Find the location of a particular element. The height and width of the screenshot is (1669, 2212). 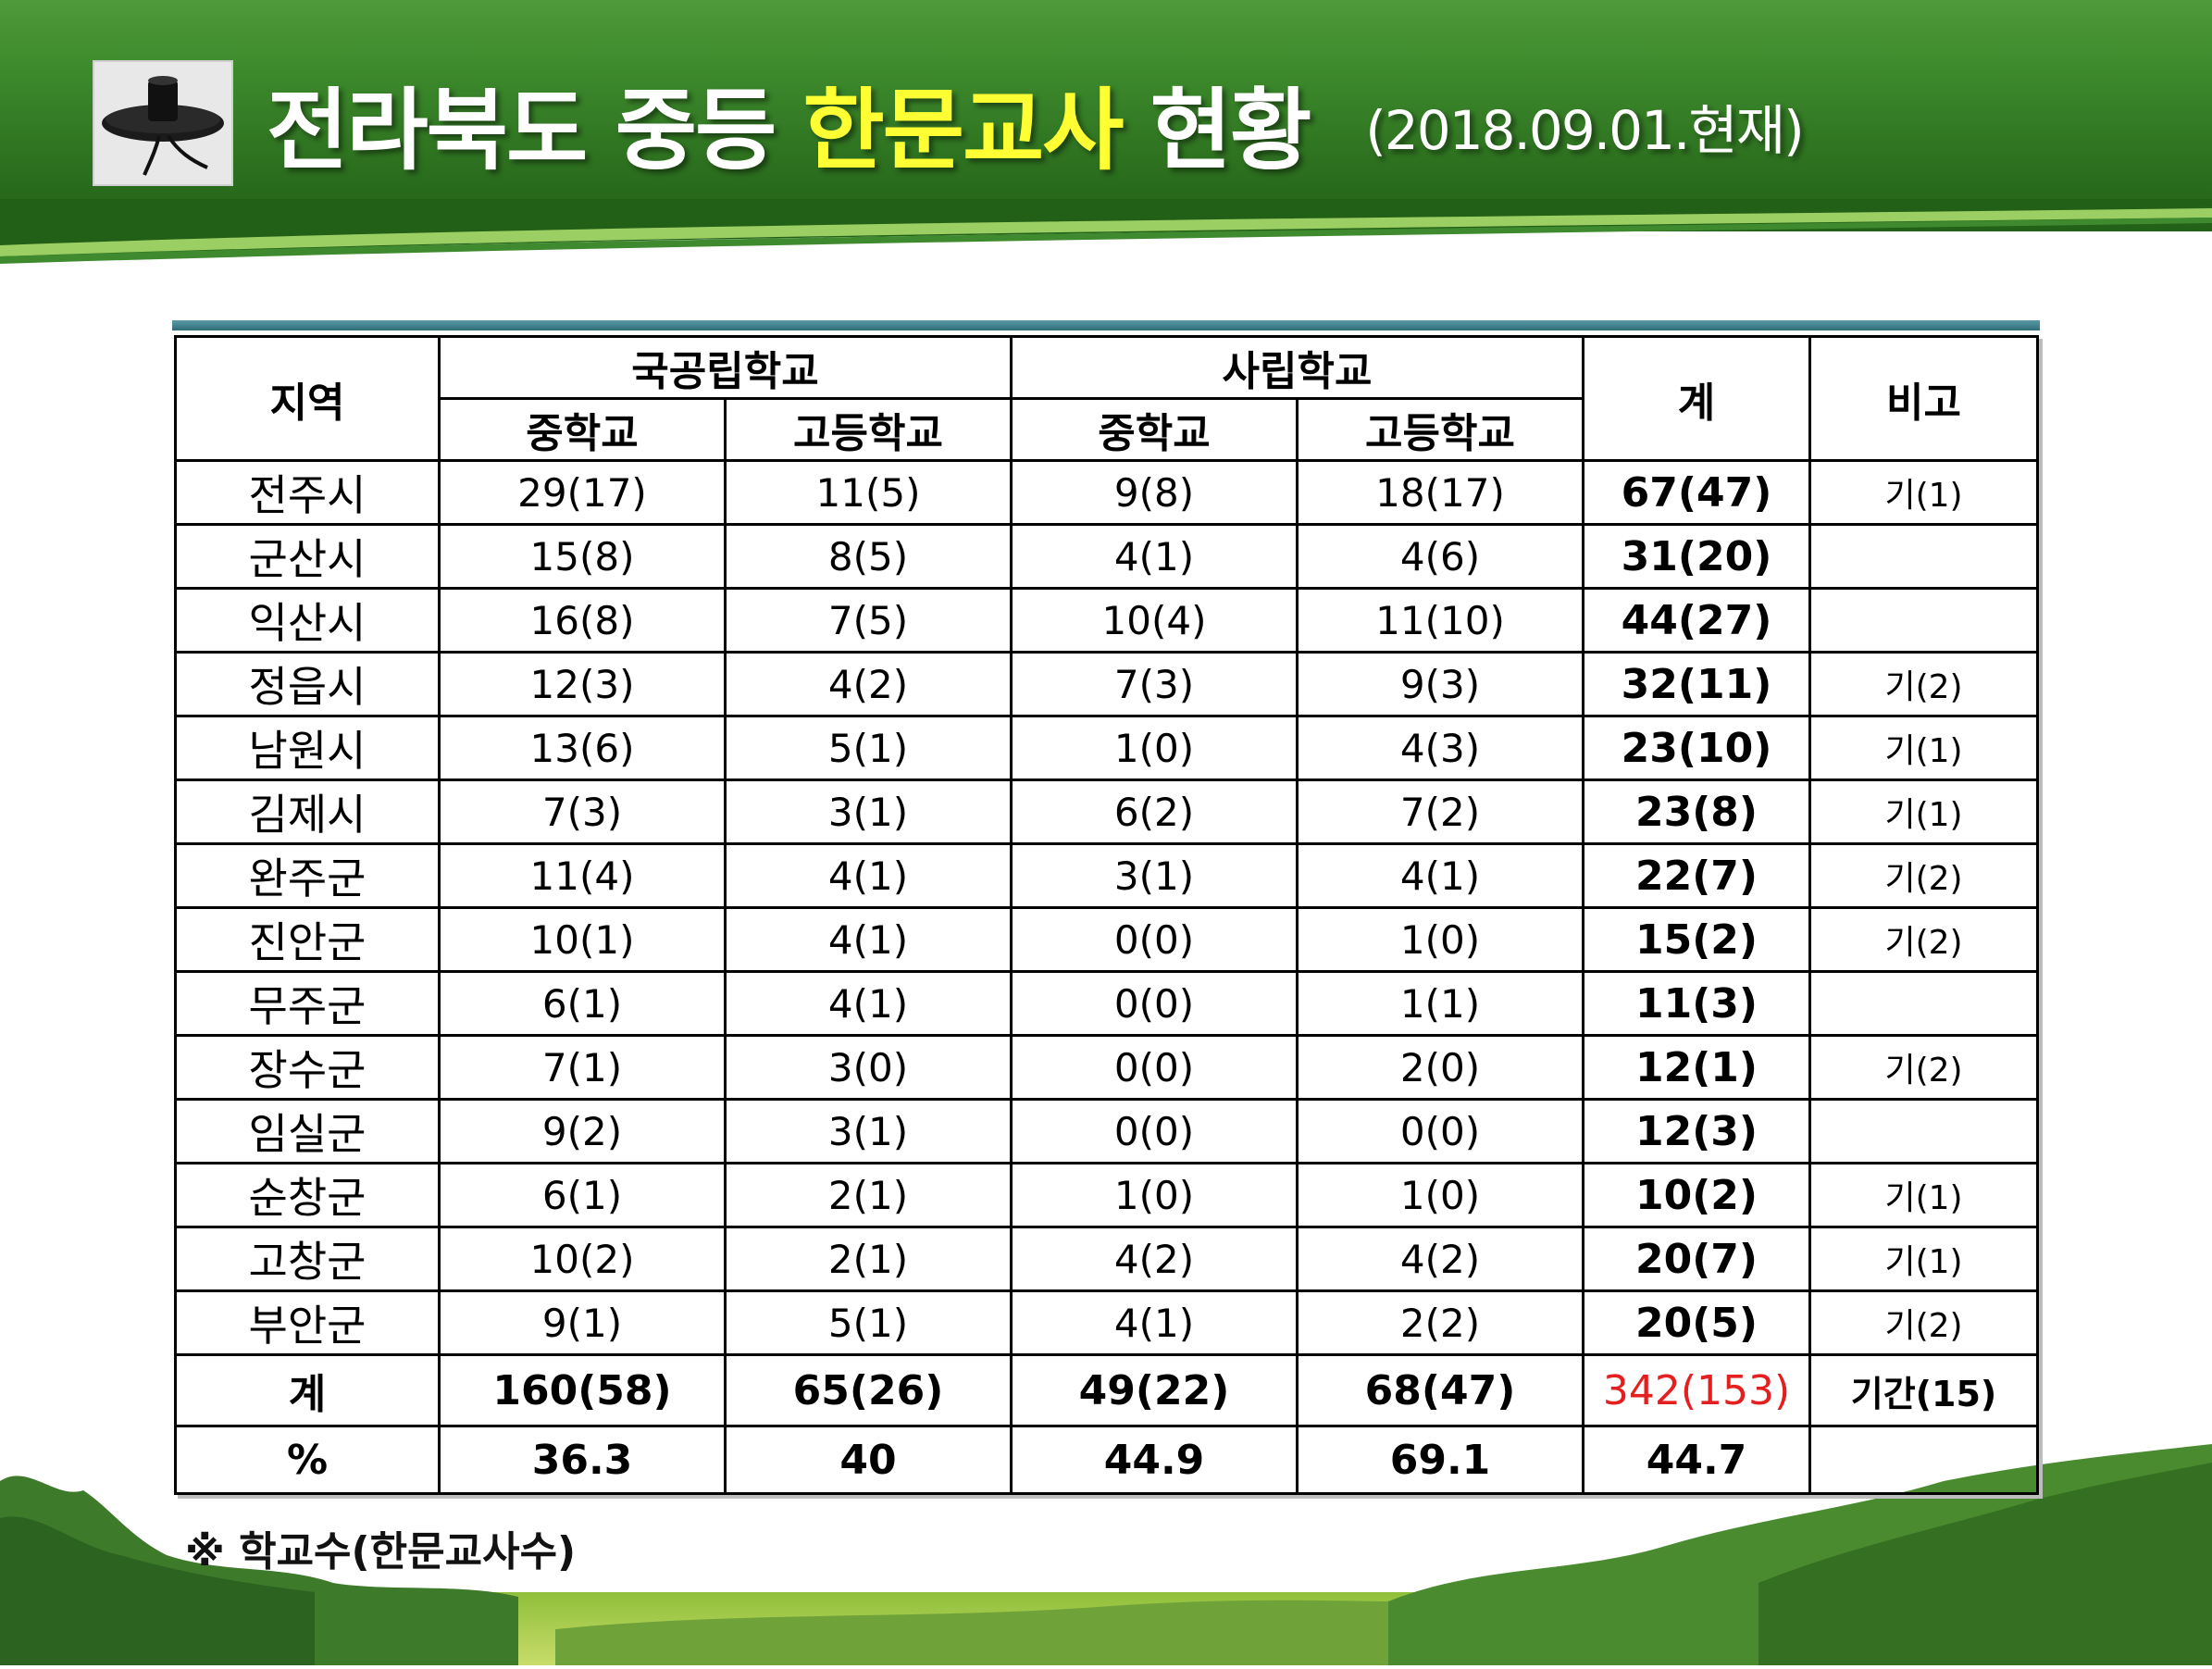

cell-total: 20(7) is located at coordinates (1697, 1259).